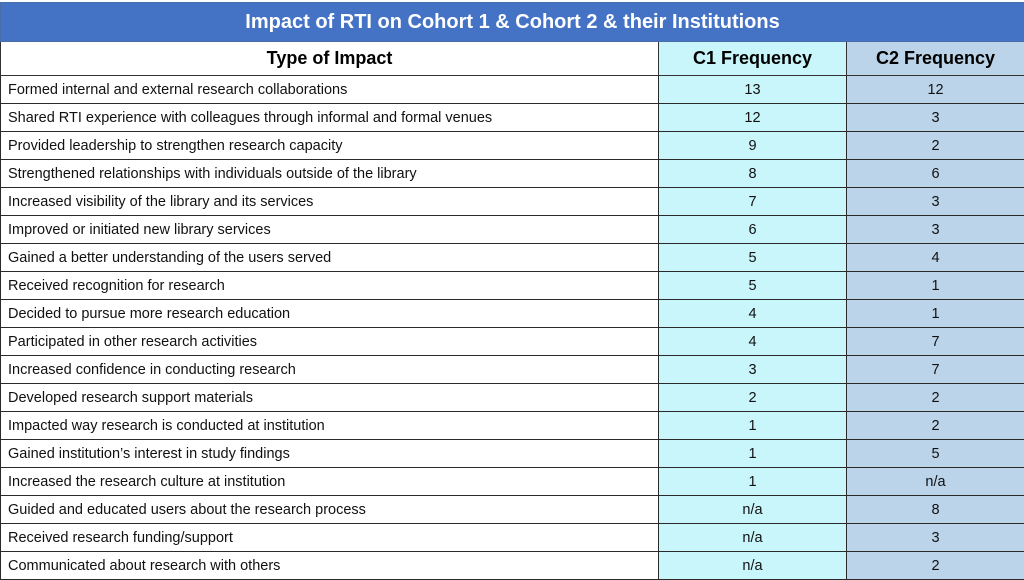 The height and width of the screenshot is (580, 1024). What do you see at coordinates (935, 90) in the screenshot?
I see `c2-frequency-cell: 12` at bounding box center [935, 90].